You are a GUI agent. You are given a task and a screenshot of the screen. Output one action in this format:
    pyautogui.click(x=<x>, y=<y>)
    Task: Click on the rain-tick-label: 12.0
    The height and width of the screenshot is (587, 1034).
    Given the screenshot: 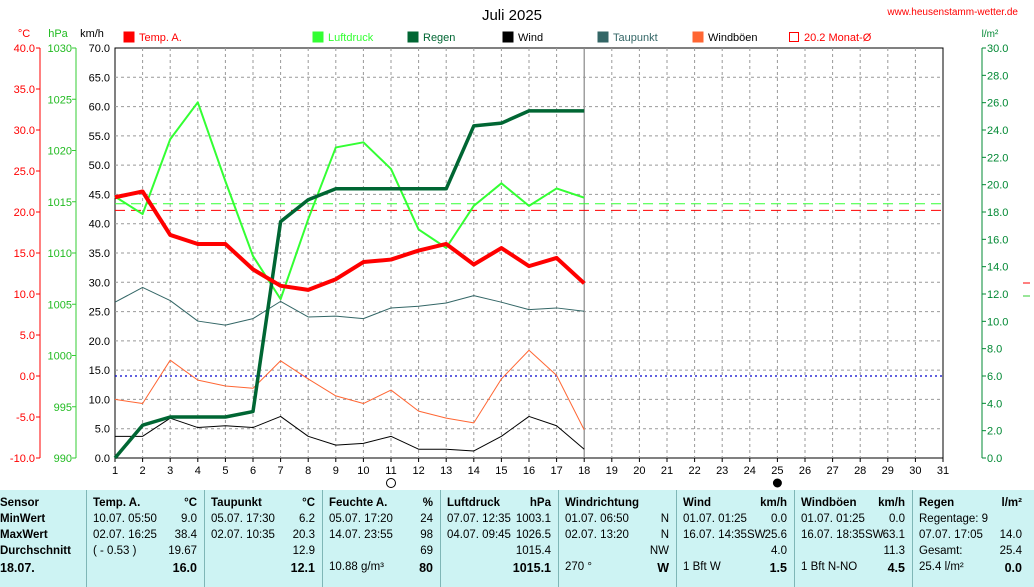 What is the action you would take?
    pyautogui.click(x=997, y=295)
    